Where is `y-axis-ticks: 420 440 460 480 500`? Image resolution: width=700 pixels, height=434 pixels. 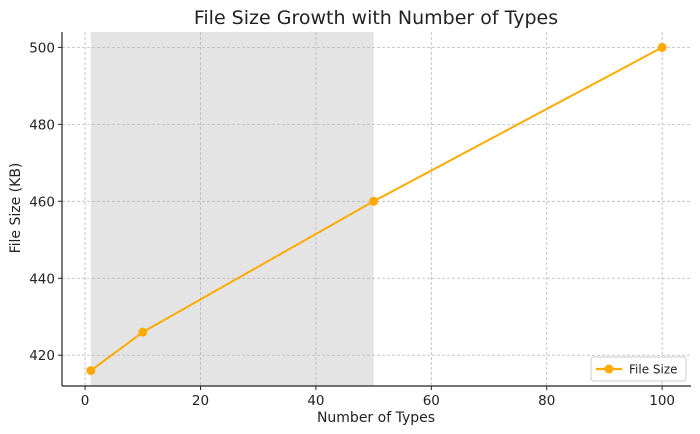 y-axis-ticks: 420 440 460 480 500 is located at coordinates (45, 202).